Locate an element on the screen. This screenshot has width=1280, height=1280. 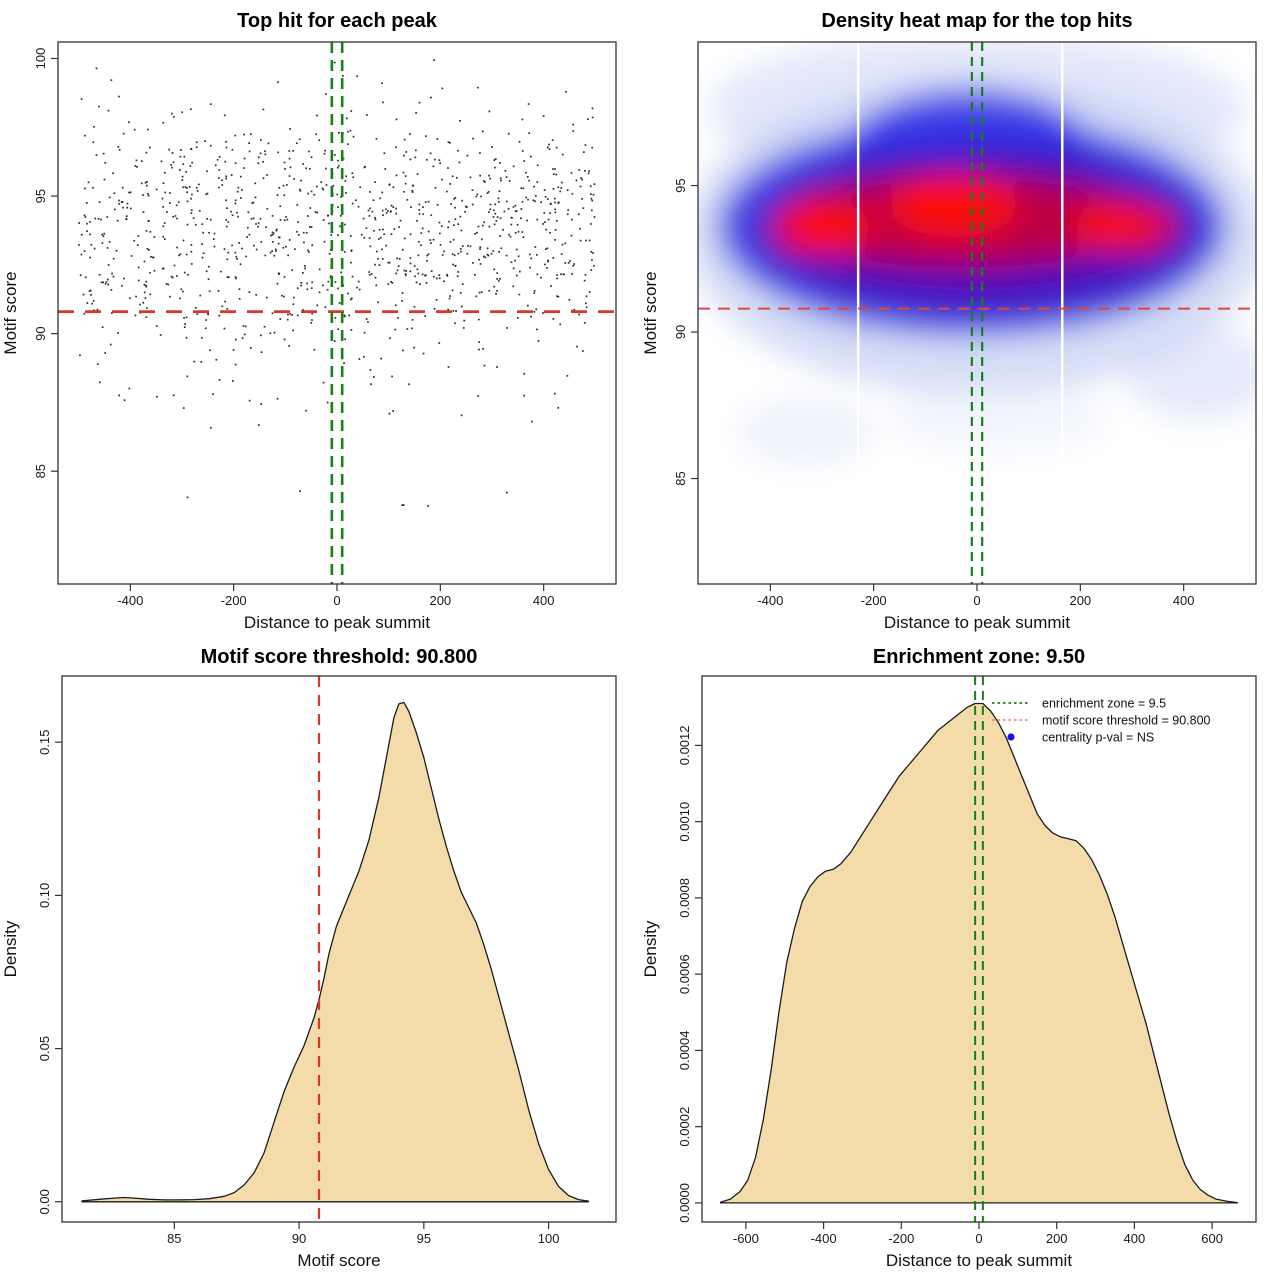
density-blob is located at coordinates (1191, 373).